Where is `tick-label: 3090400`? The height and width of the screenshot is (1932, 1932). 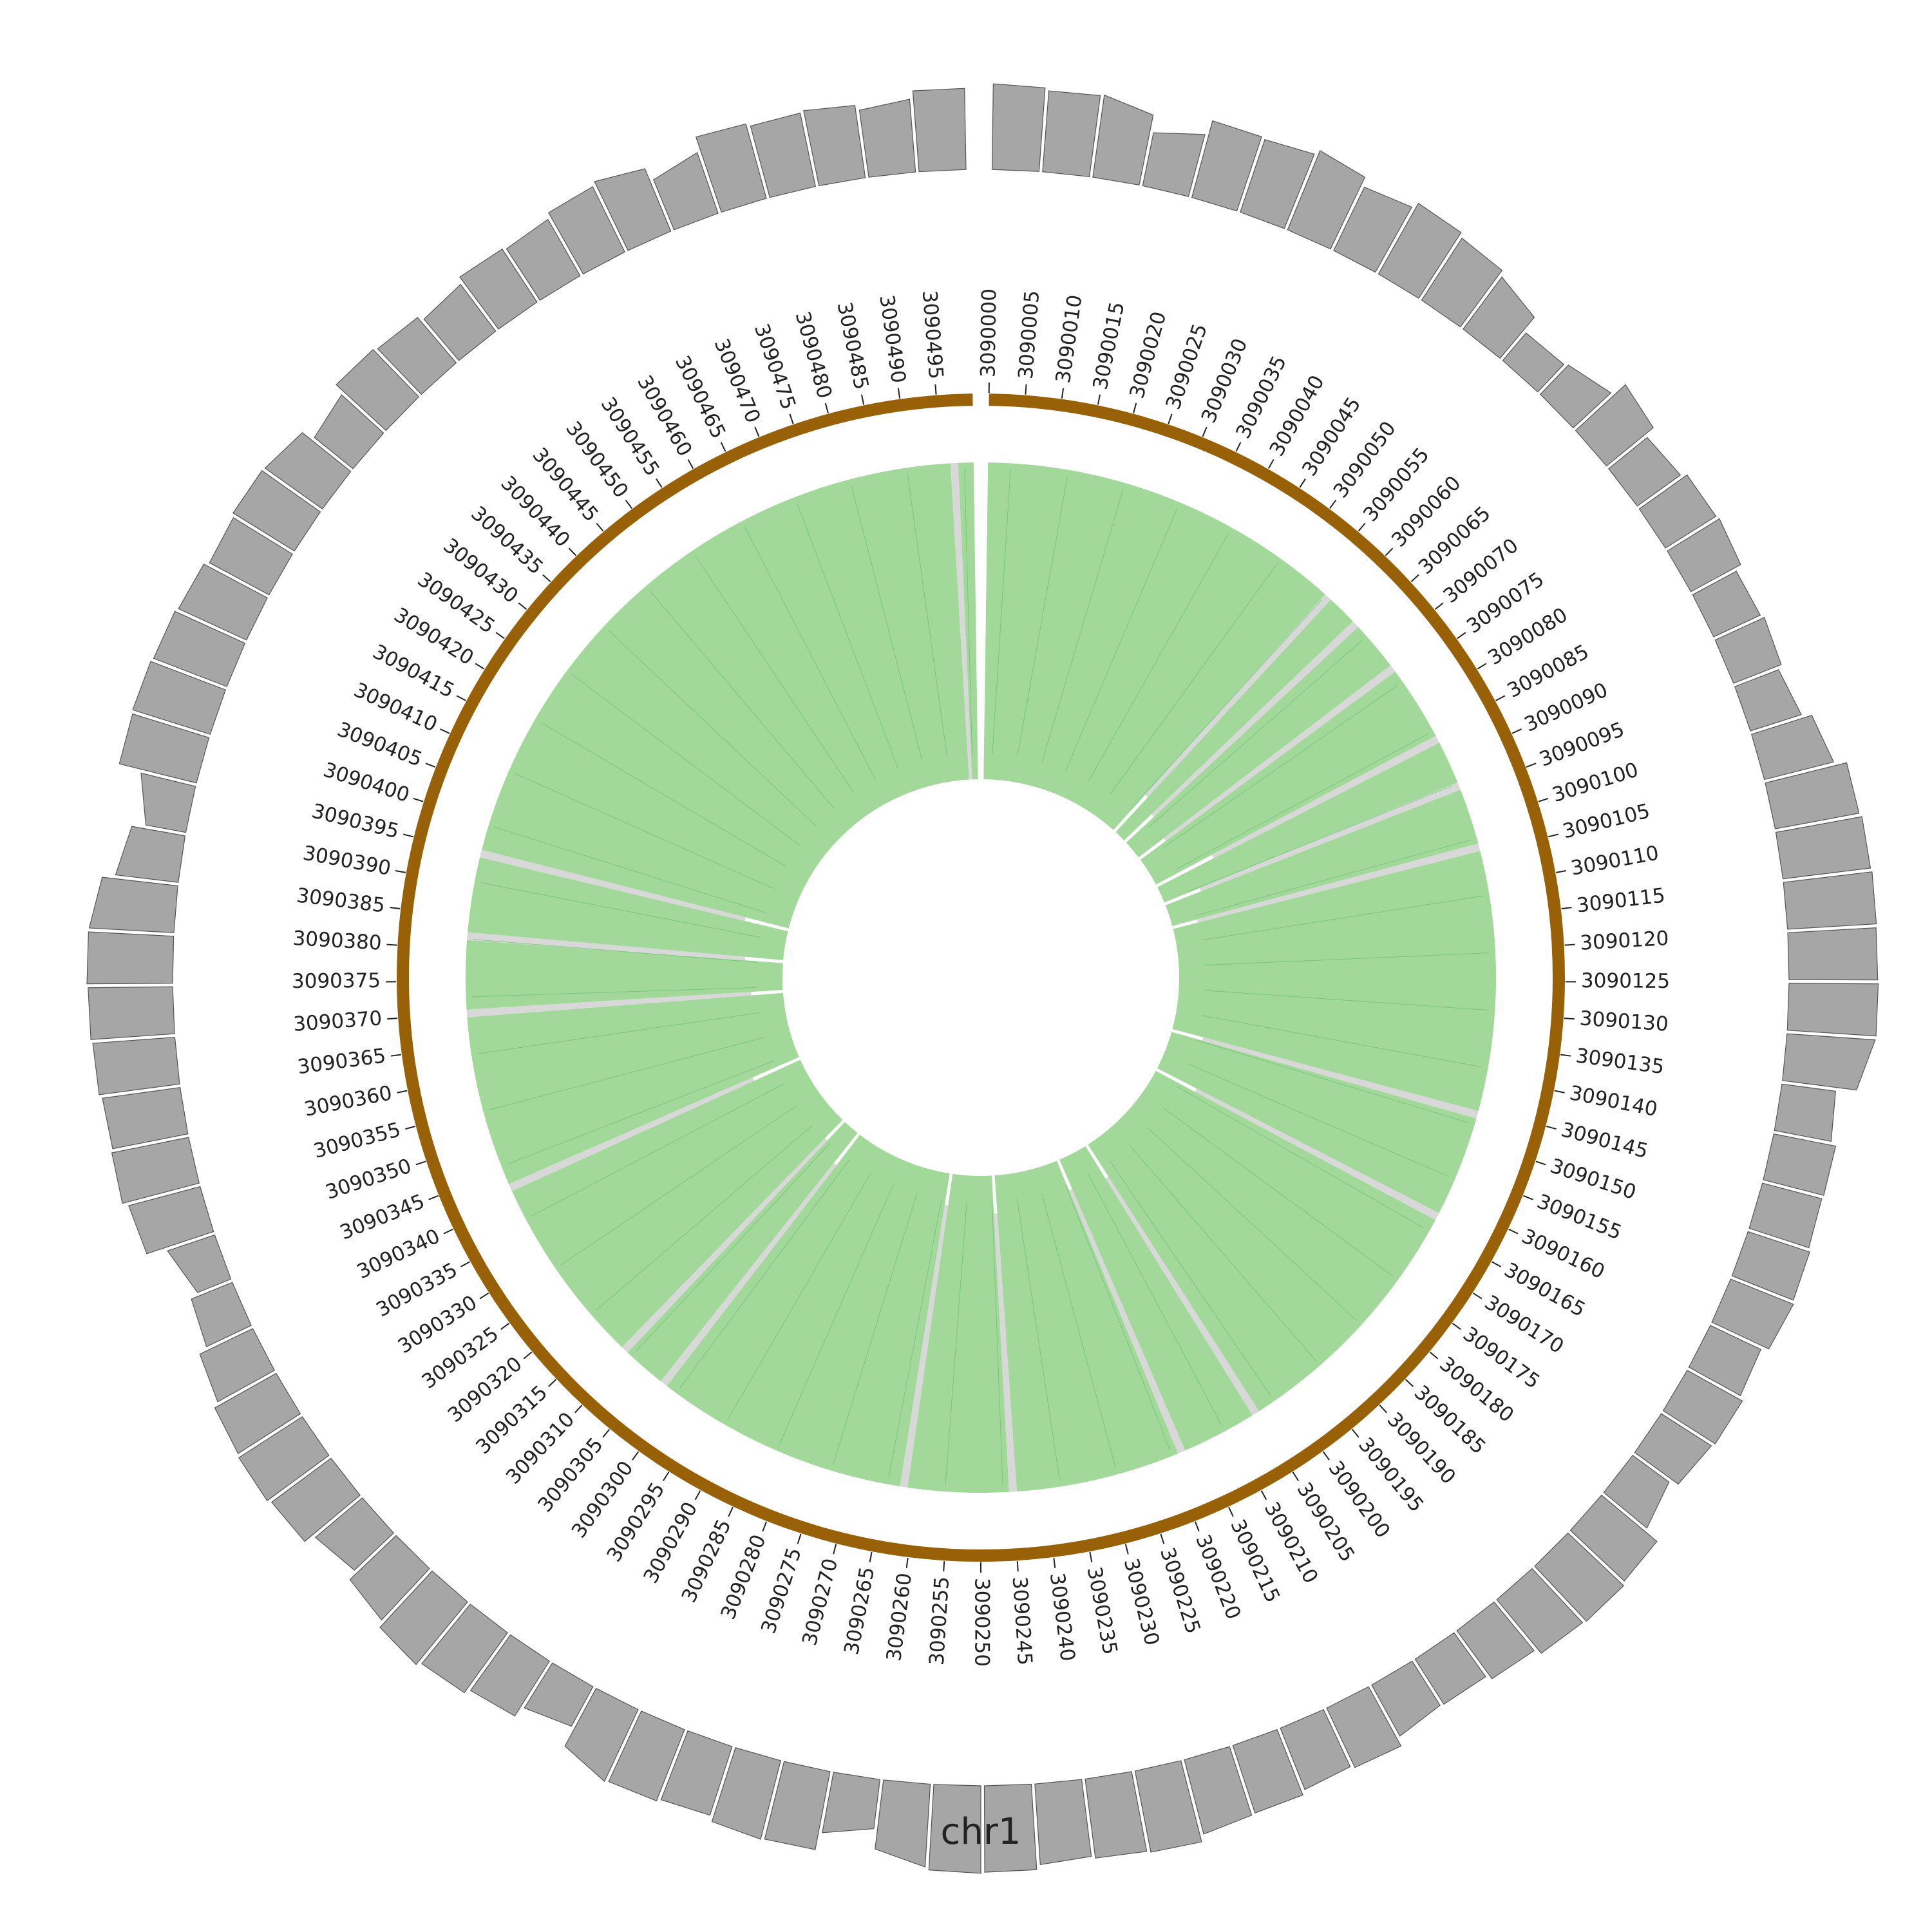 tick-label: 3090400 is located at coordinates (366, 782).